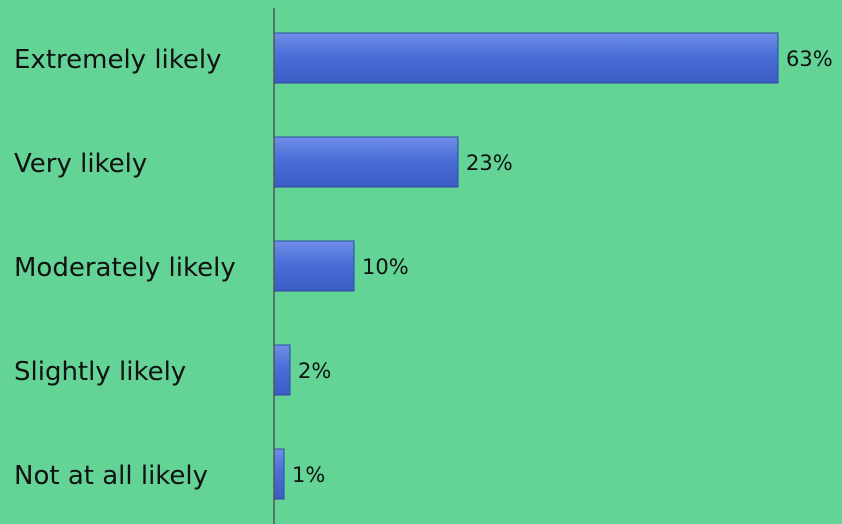  I want to click on category-label-moderately-likely: Moderately likely, so click(125, 268).